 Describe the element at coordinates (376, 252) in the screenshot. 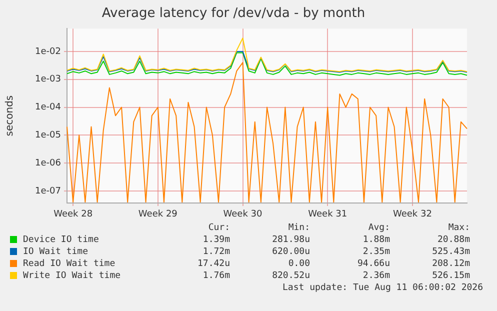

I see `text: 2.35m` at that location.